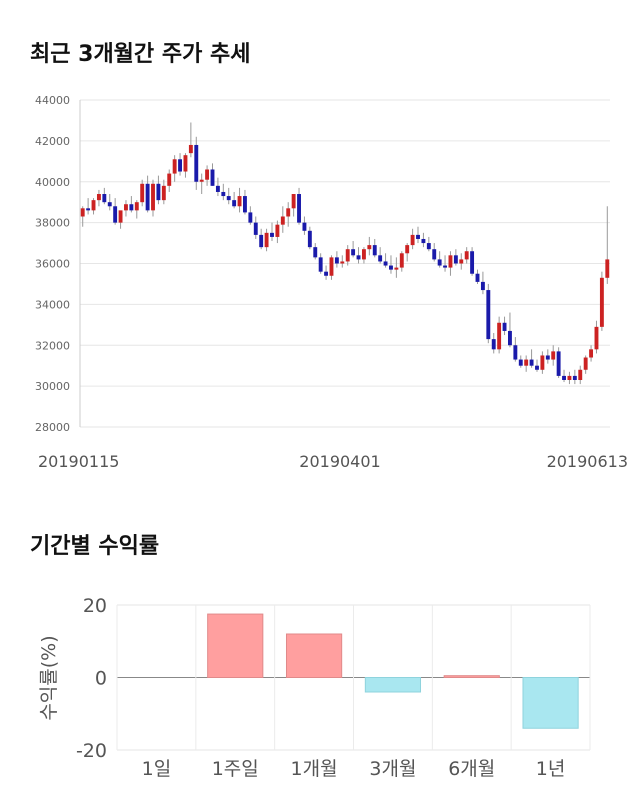 This screenshot has width=640, height=810. What do you see at coordinates (52, 304) in the screenshot?
I see `price-y-tick-label: 34000` at bounding box center [52, 304].